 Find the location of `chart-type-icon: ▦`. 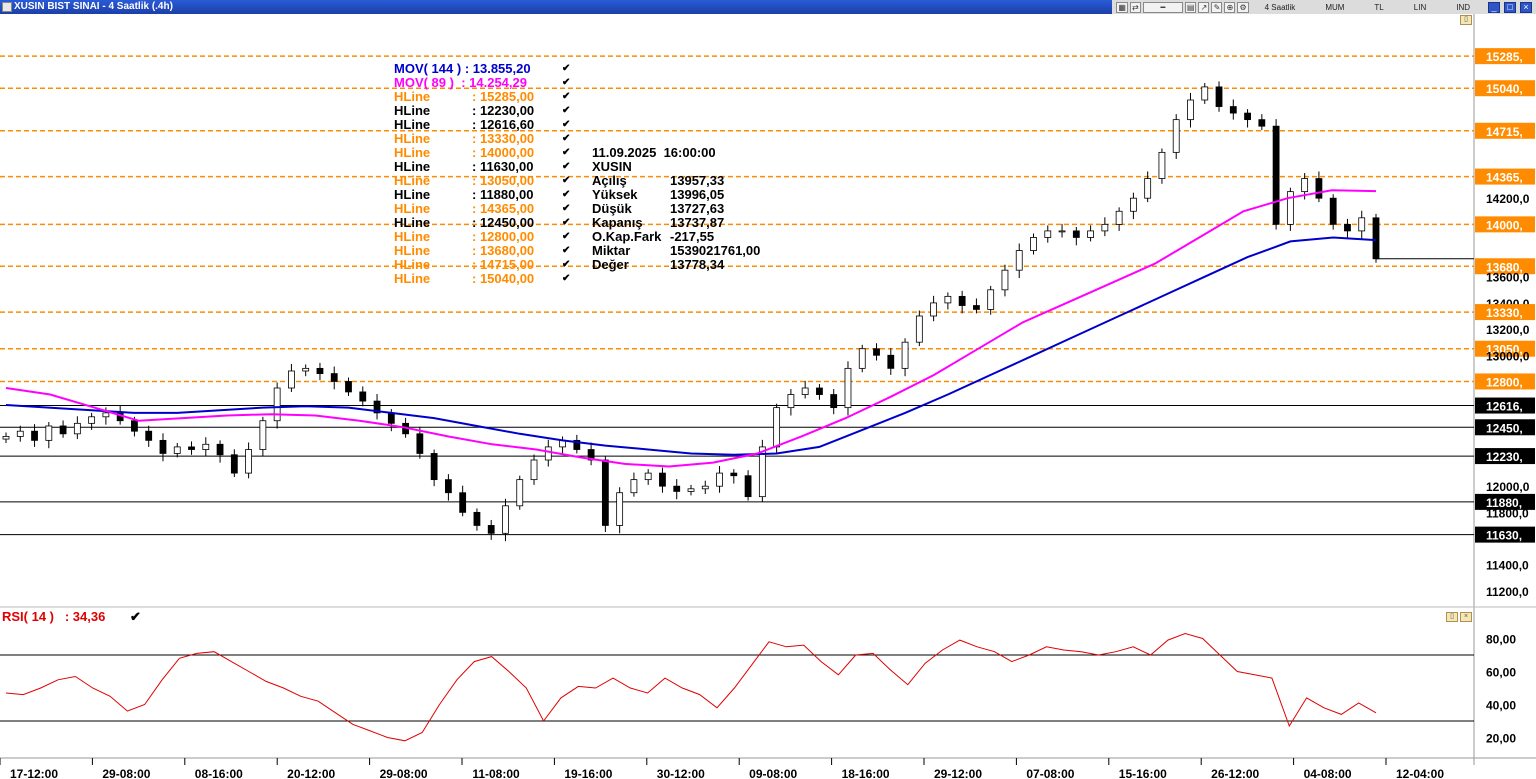

chart-type-icon: ▦ is located at coordinates (1122, 7).